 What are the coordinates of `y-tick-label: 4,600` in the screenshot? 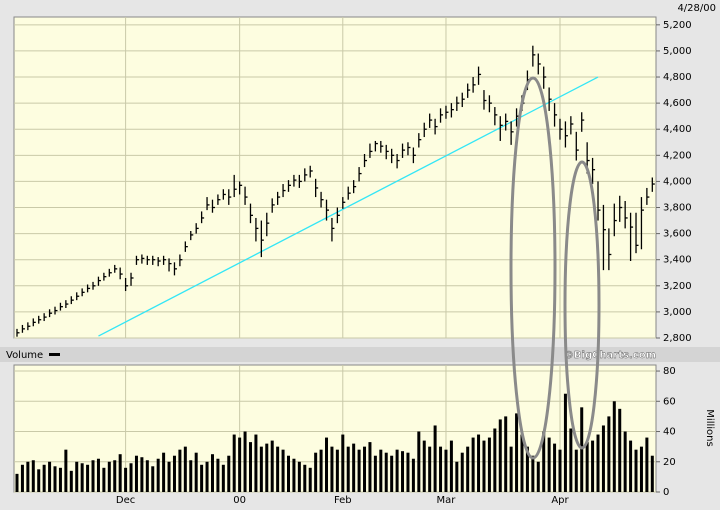 It's located at (677, 103).